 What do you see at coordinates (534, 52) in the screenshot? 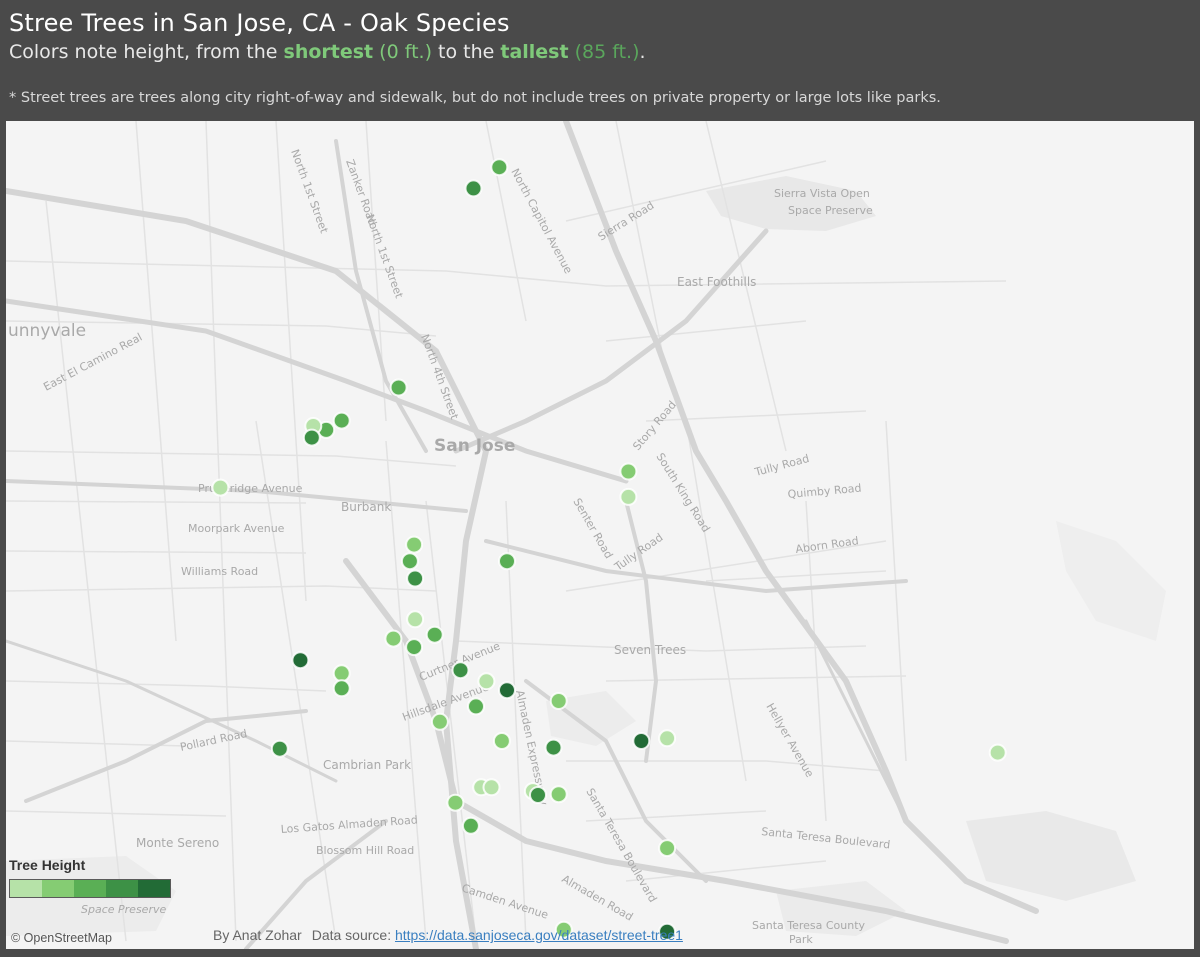
I see `tallest-word: tallest` at bounding box center [534, 52].